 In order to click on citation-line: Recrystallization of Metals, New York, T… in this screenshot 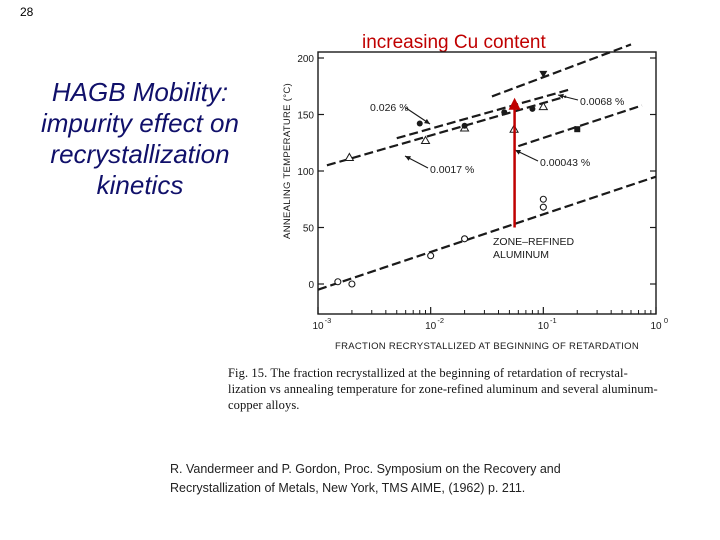, I will do `click(348, 488)`.